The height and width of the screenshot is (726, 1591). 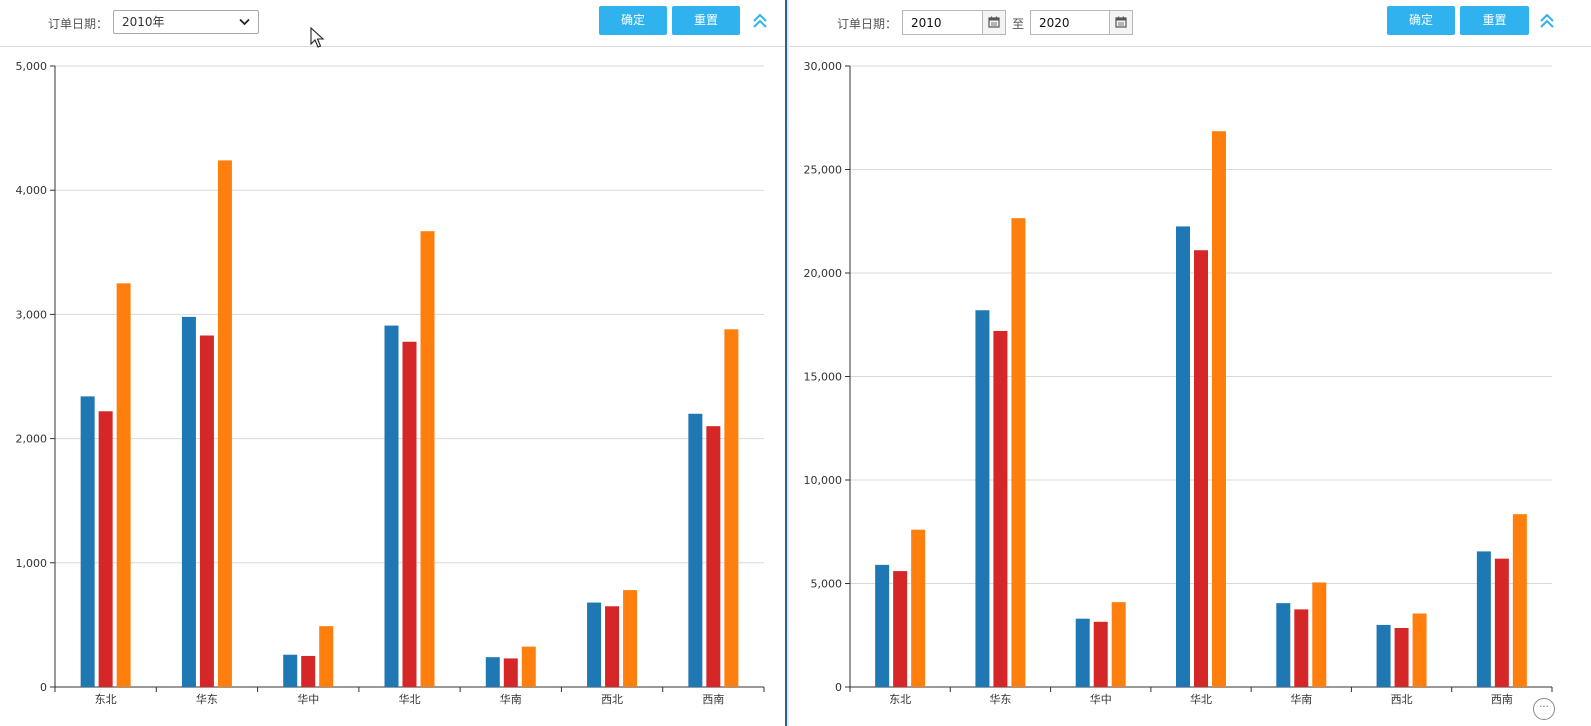 I want to click on year-select-value: 2010年, so click(x=143, y=22).